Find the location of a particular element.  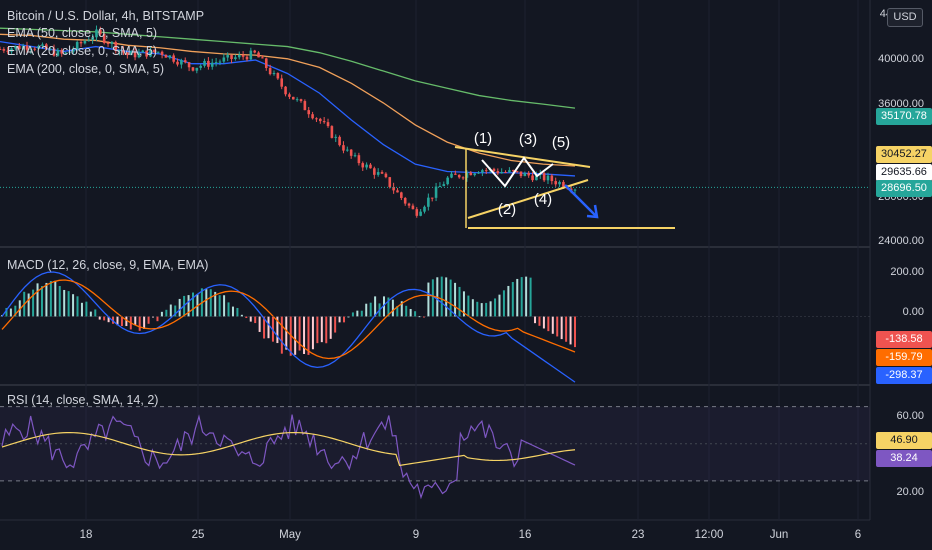

macd-axis-label: 200.00 is located at coordinates (907, 272).